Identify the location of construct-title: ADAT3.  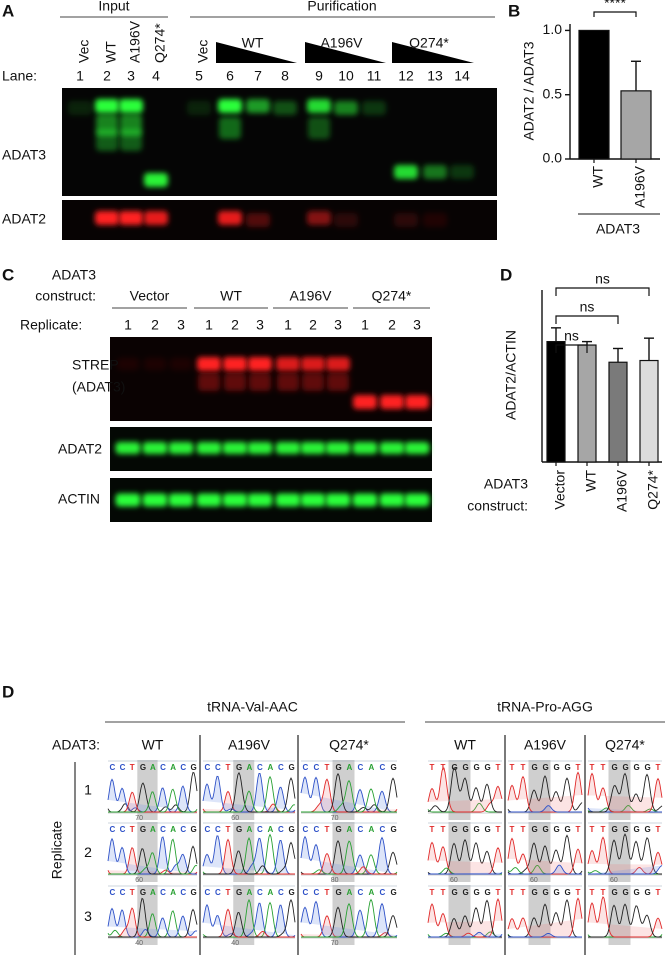
(74, 275).